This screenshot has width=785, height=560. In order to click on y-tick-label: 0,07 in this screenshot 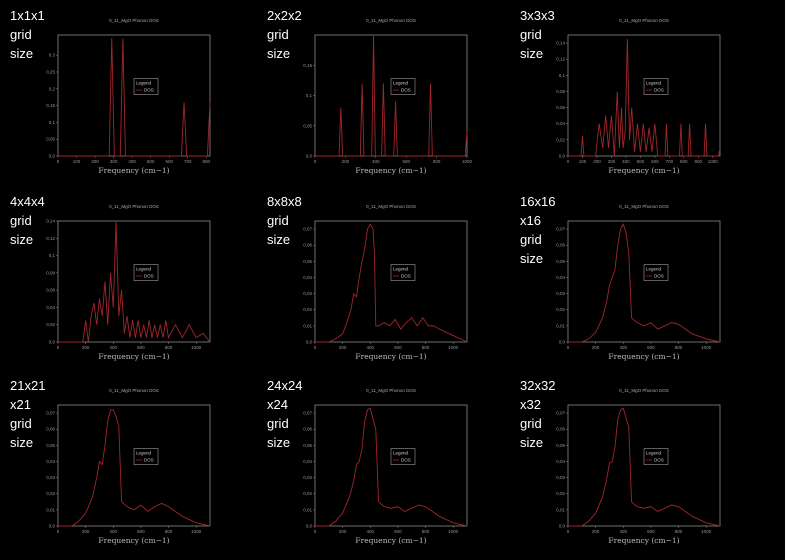, I will do `click(560, 229)`.